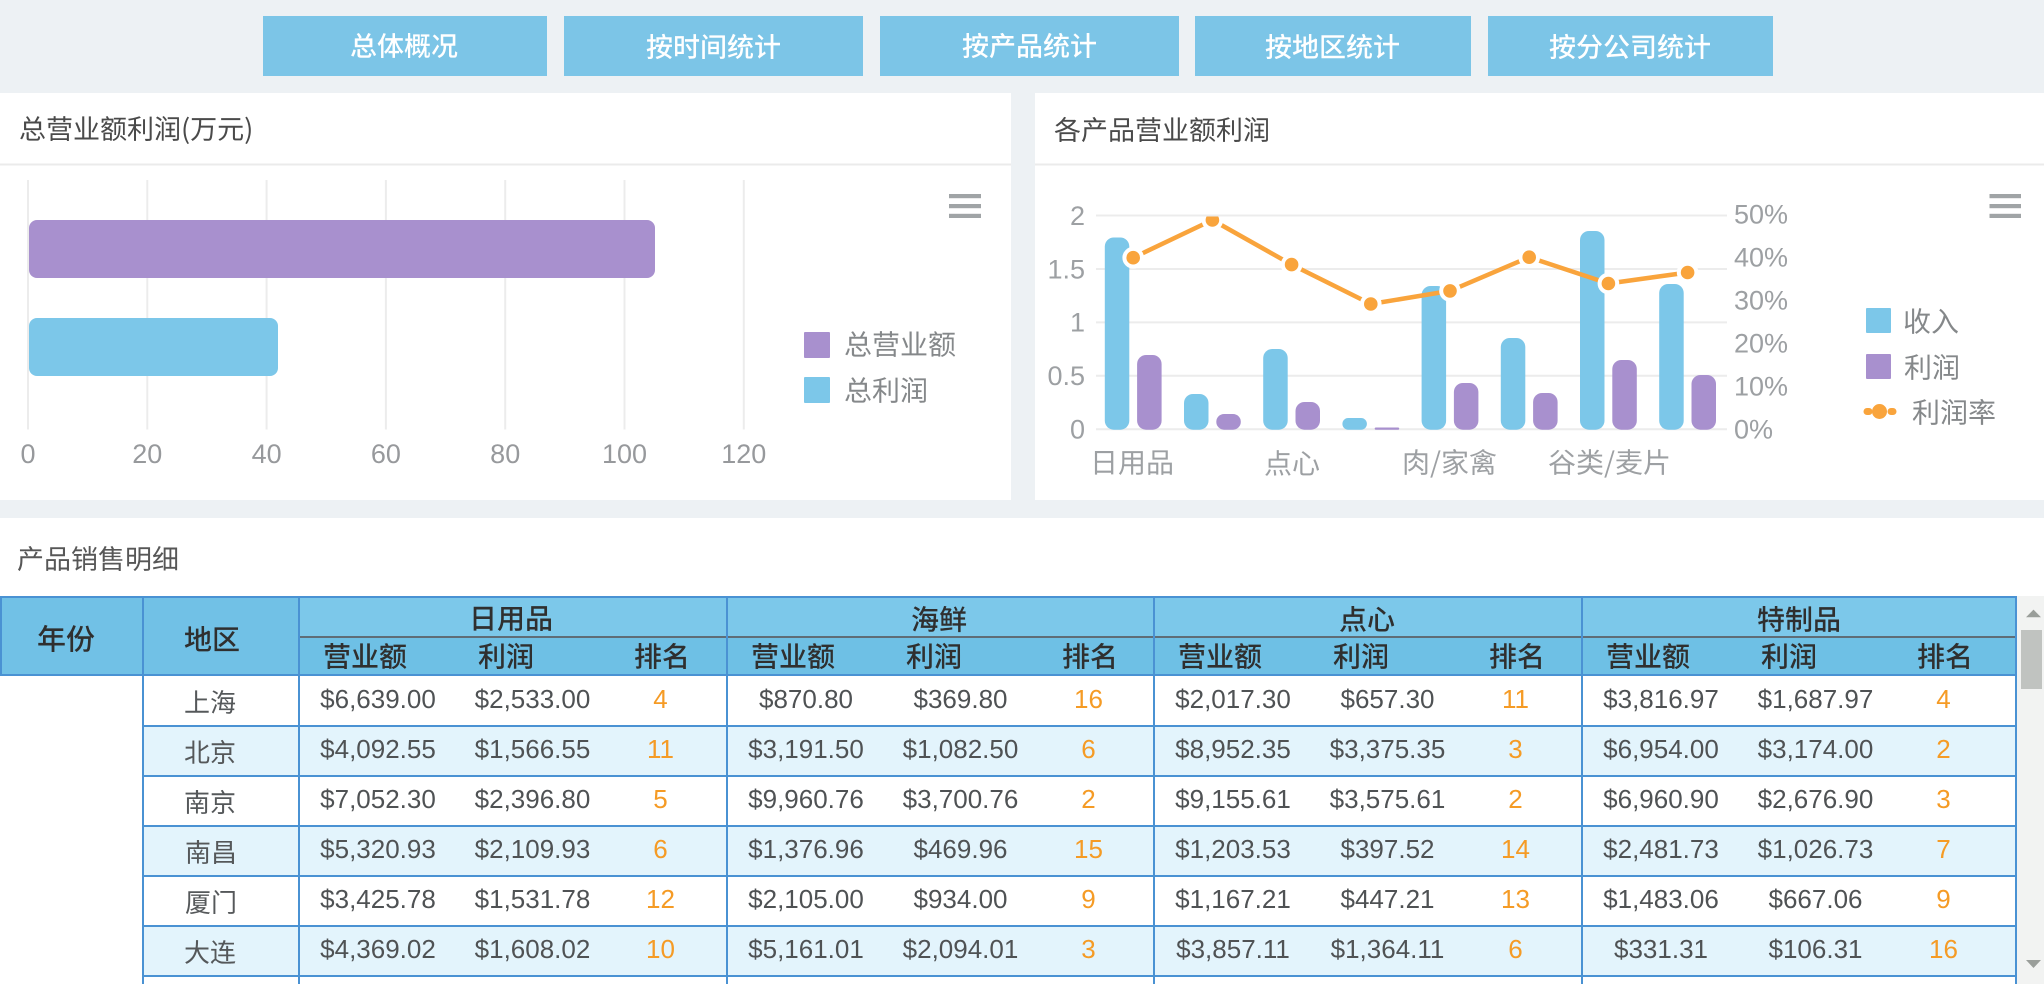 The image size is (2044, 984). Describe the element at coordinates (1077, 216) in the screenshot. I see `svg-text: 2` at that location.